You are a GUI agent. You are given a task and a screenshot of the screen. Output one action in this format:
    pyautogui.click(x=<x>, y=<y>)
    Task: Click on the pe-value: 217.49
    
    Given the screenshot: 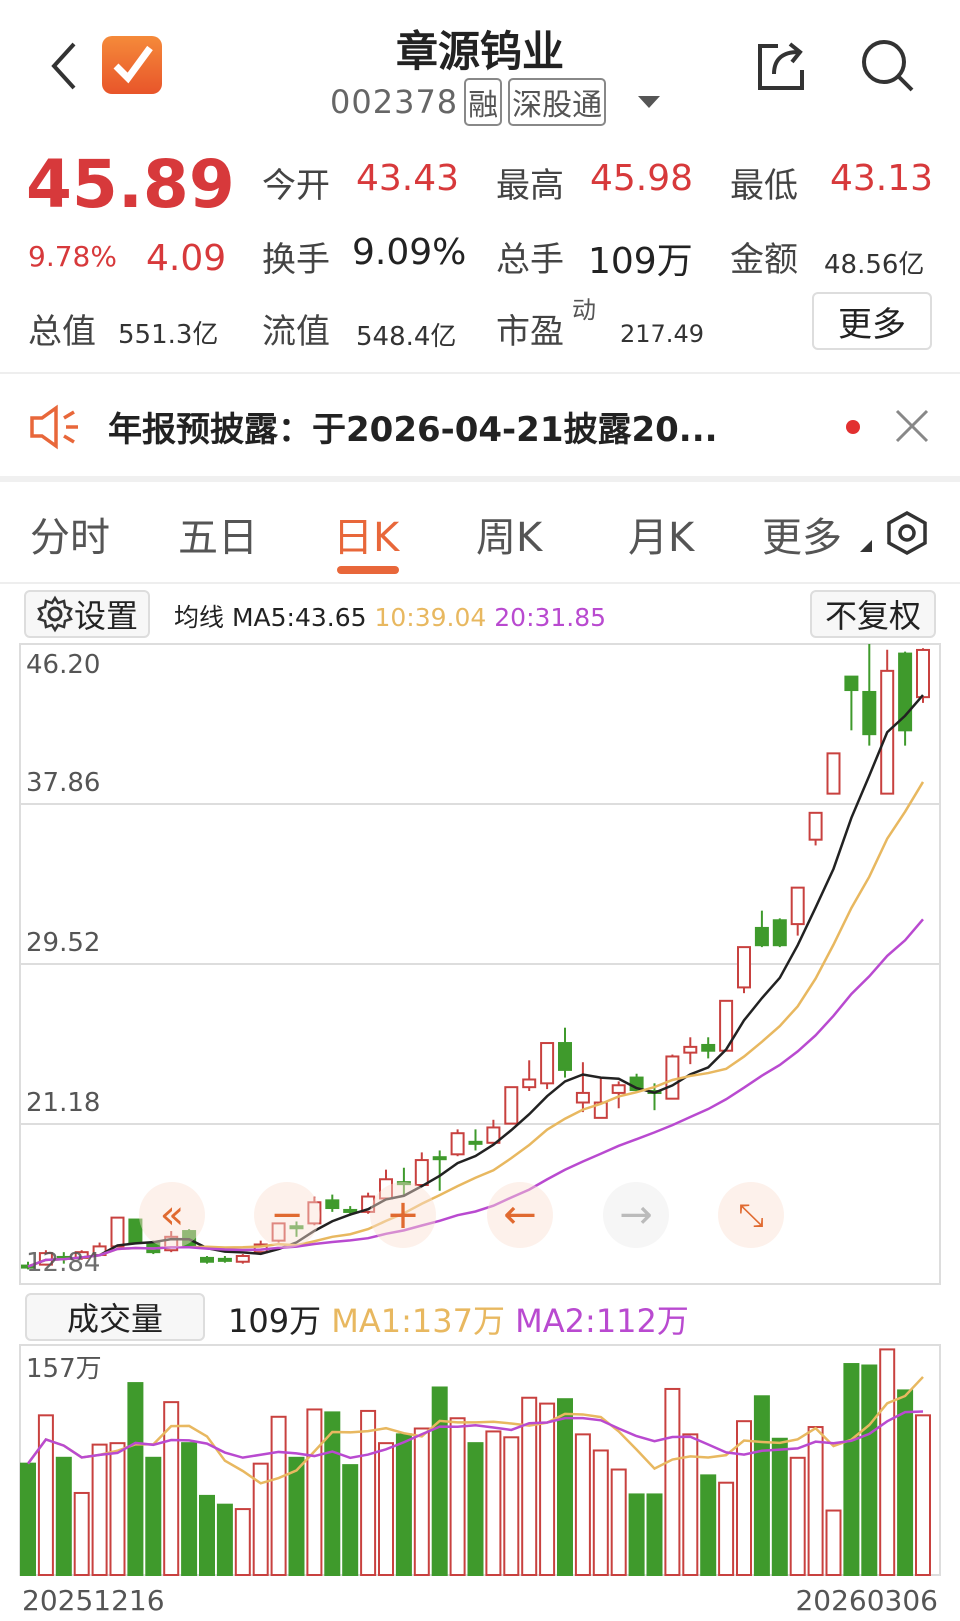 What is the action you would take?
    pyautogui.click(x=662, y=334)
    